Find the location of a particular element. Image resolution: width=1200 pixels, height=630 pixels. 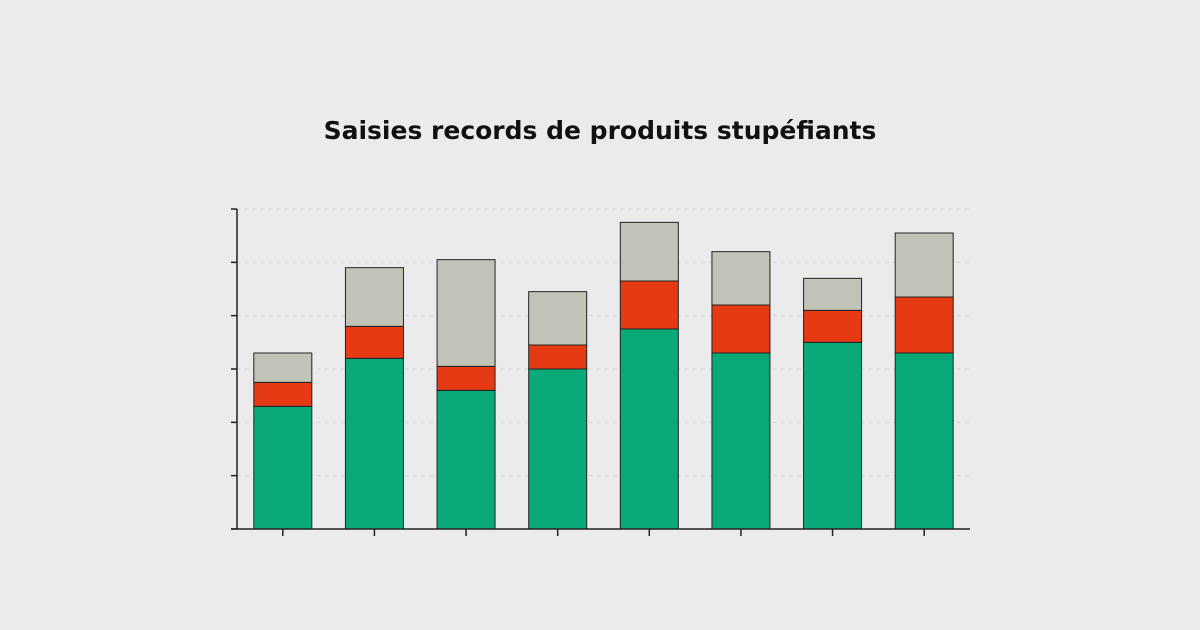

chart-title: Saisies records de produits stupéfiants is located at coordinates (600, 130).